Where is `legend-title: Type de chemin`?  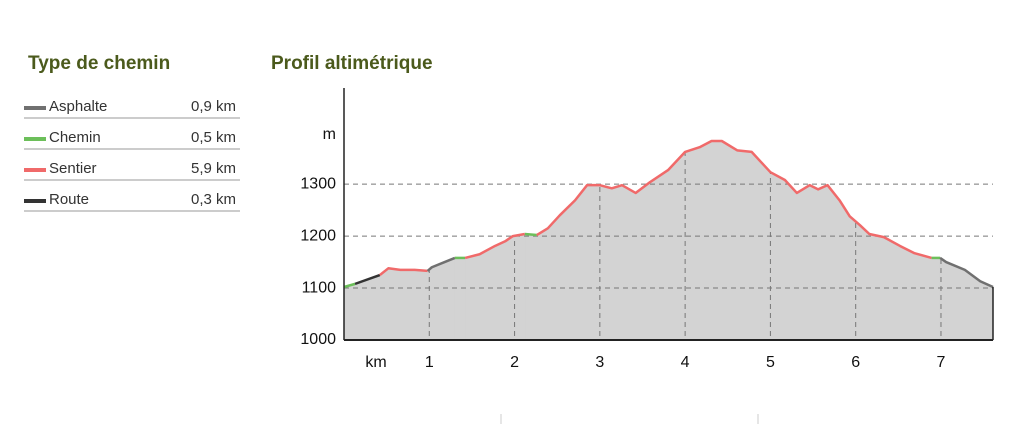 legend-title: Type de chemin is located at coordinates (99, 63).